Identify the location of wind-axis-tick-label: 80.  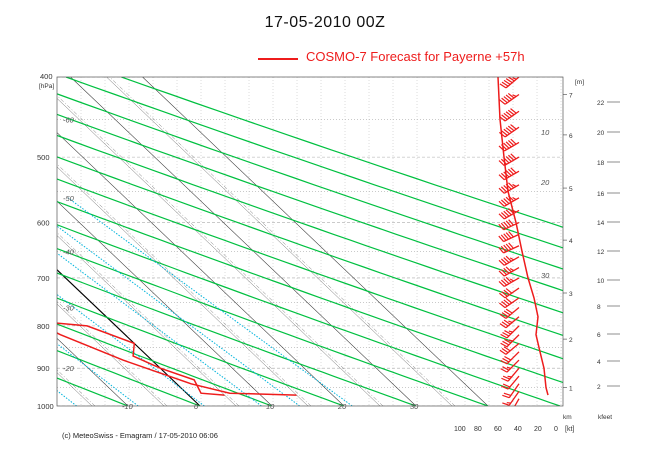
(478, 429).